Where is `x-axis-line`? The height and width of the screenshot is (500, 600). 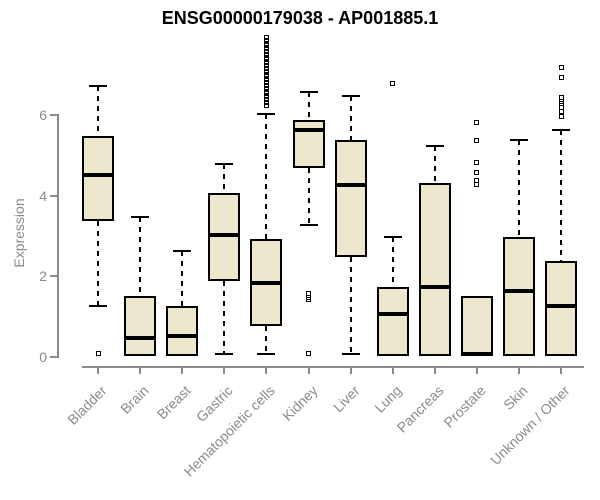 x-axis-line is located at coordinates (333, 367).